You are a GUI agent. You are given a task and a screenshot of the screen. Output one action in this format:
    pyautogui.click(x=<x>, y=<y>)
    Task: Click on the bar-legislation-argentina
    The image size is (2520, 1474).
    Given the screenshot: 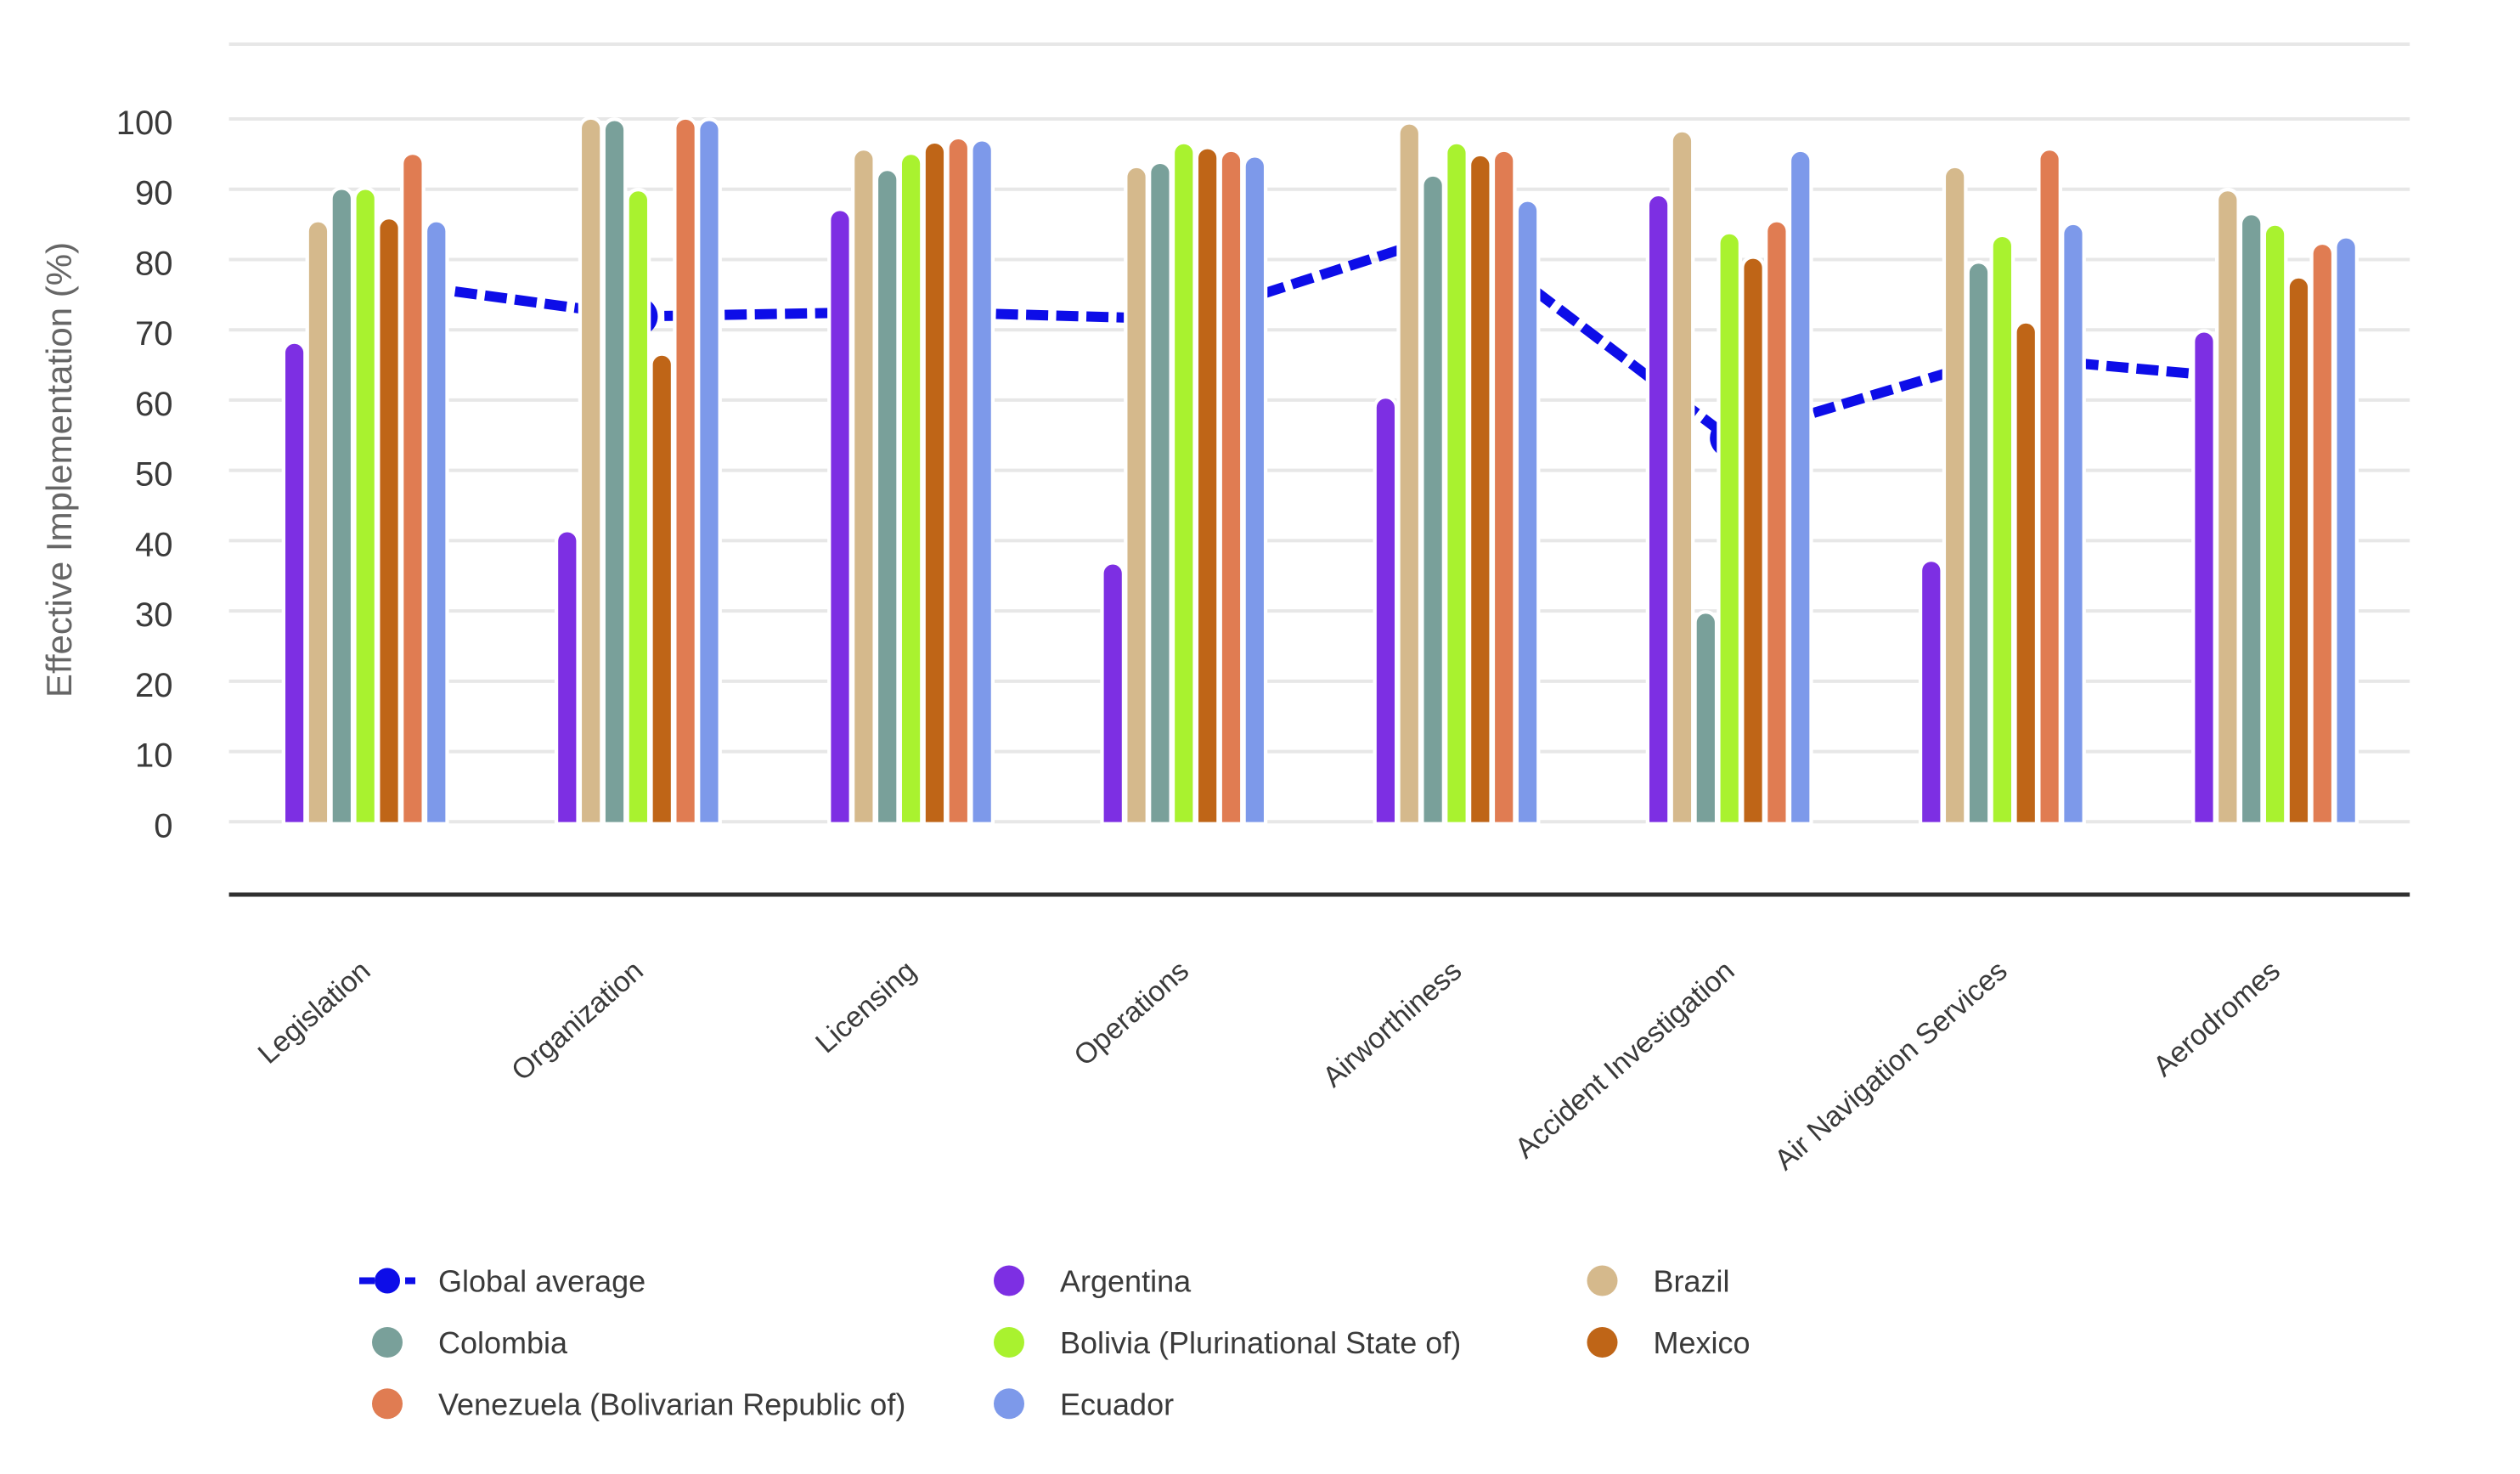 What is the action you would take?
    pyautogui.click(x=294, y=583)
    